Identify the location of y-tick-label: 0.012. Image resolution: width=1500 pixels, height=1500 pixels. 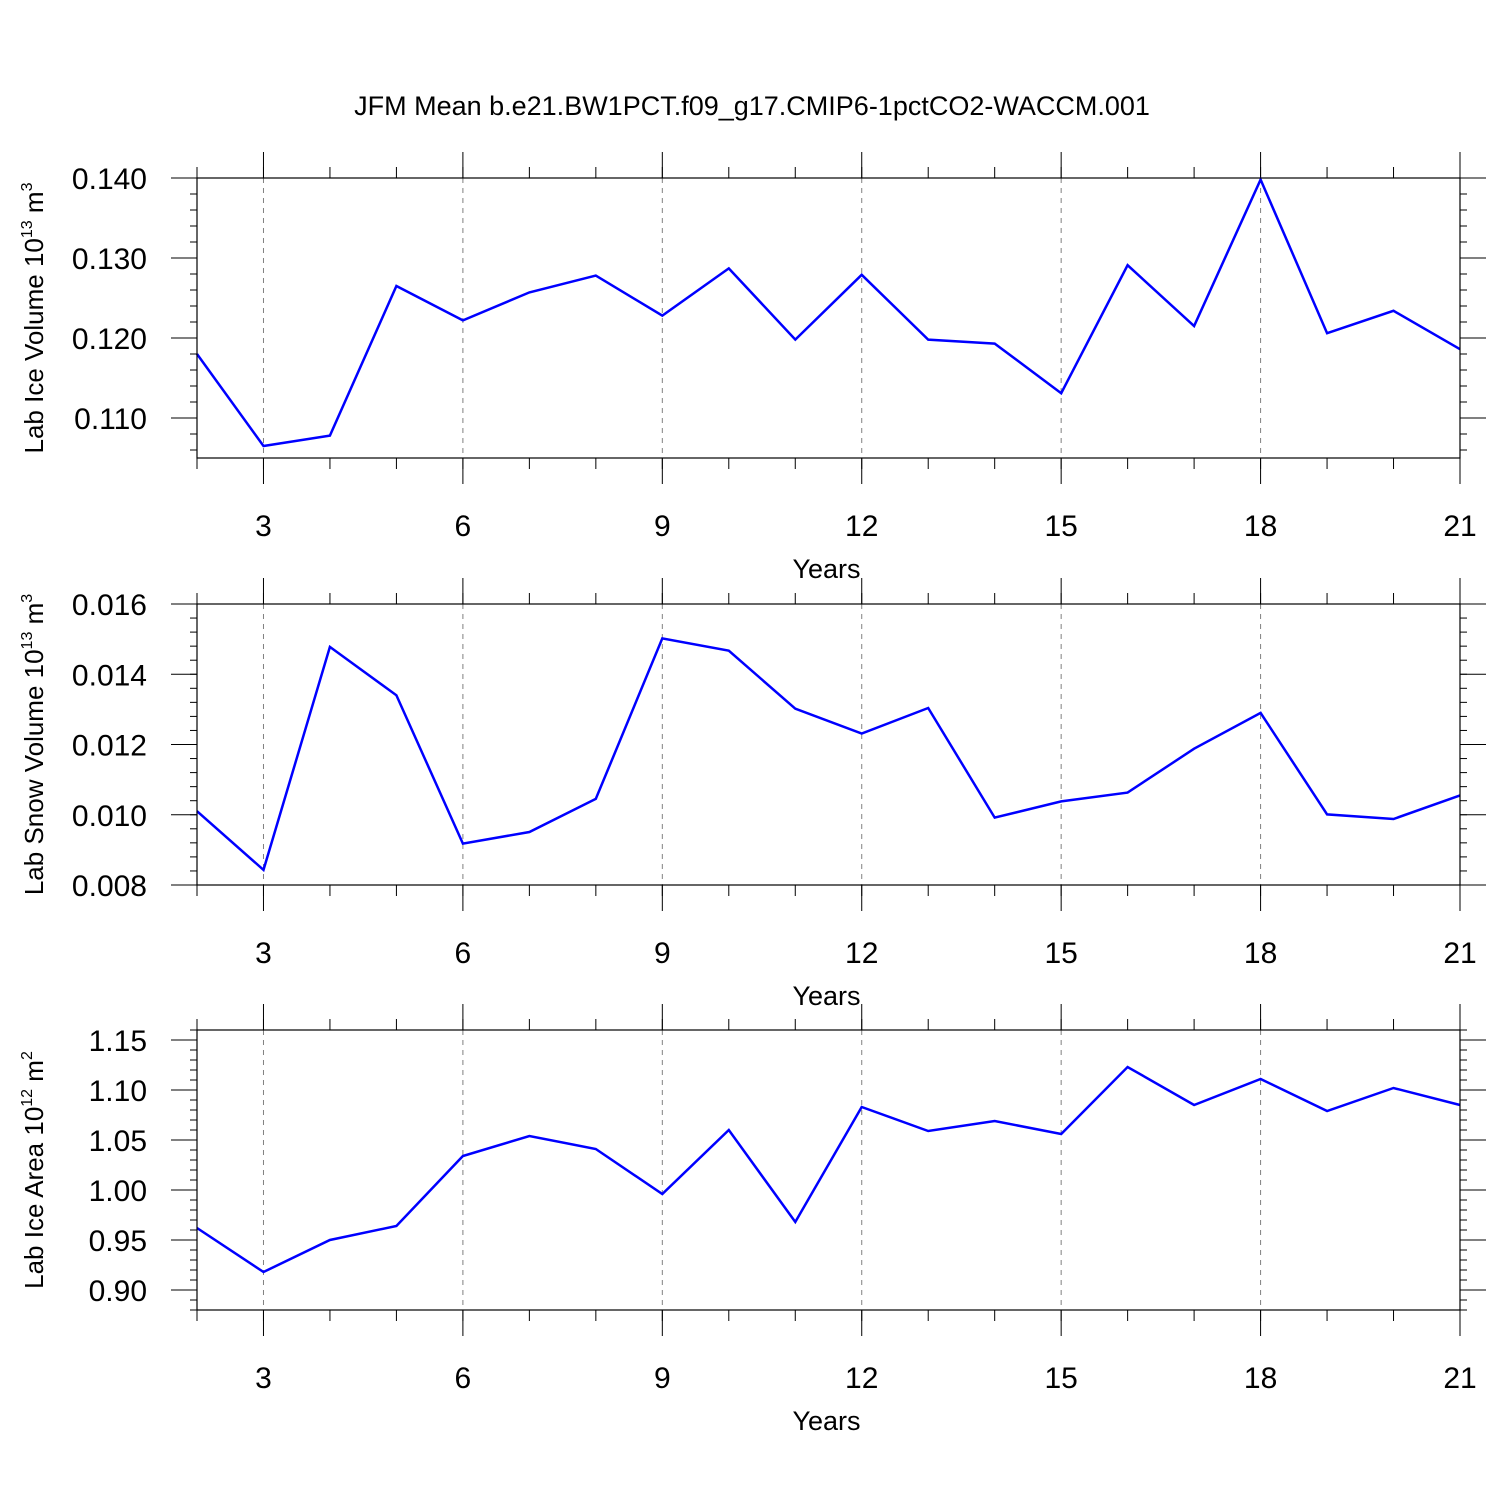
(109, 746).